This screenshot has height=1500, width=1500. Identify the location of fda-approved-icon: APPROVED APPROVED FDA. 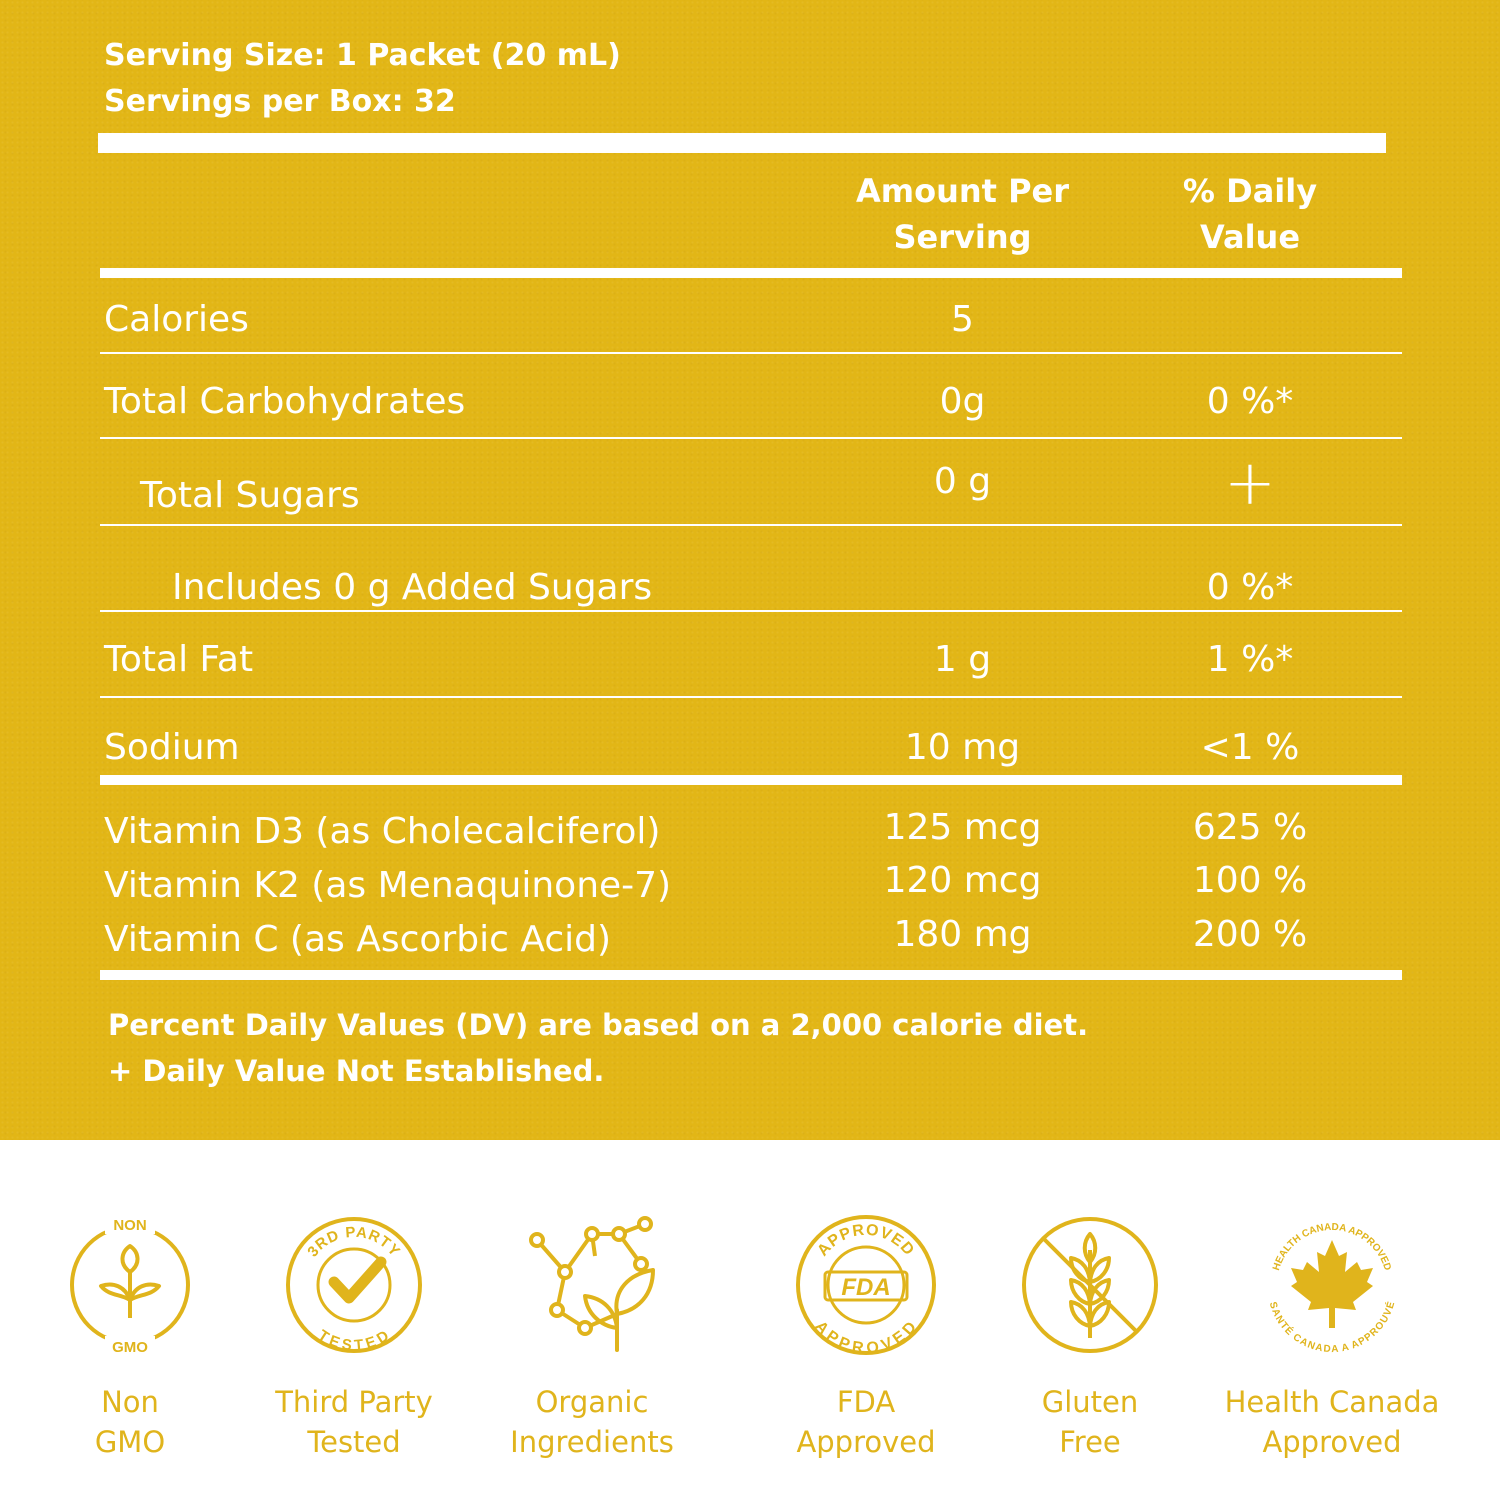
(866, 1286).